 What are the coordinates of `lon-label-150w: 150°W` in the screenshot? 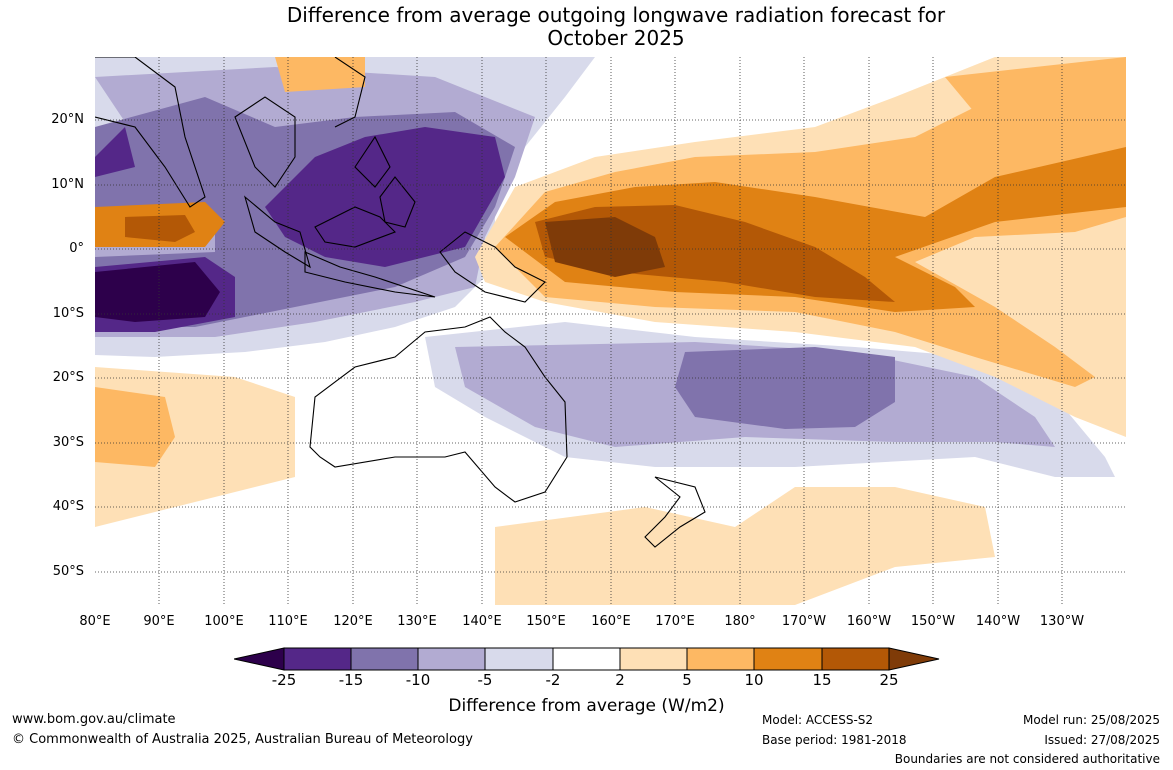 It's located at (933, 621).